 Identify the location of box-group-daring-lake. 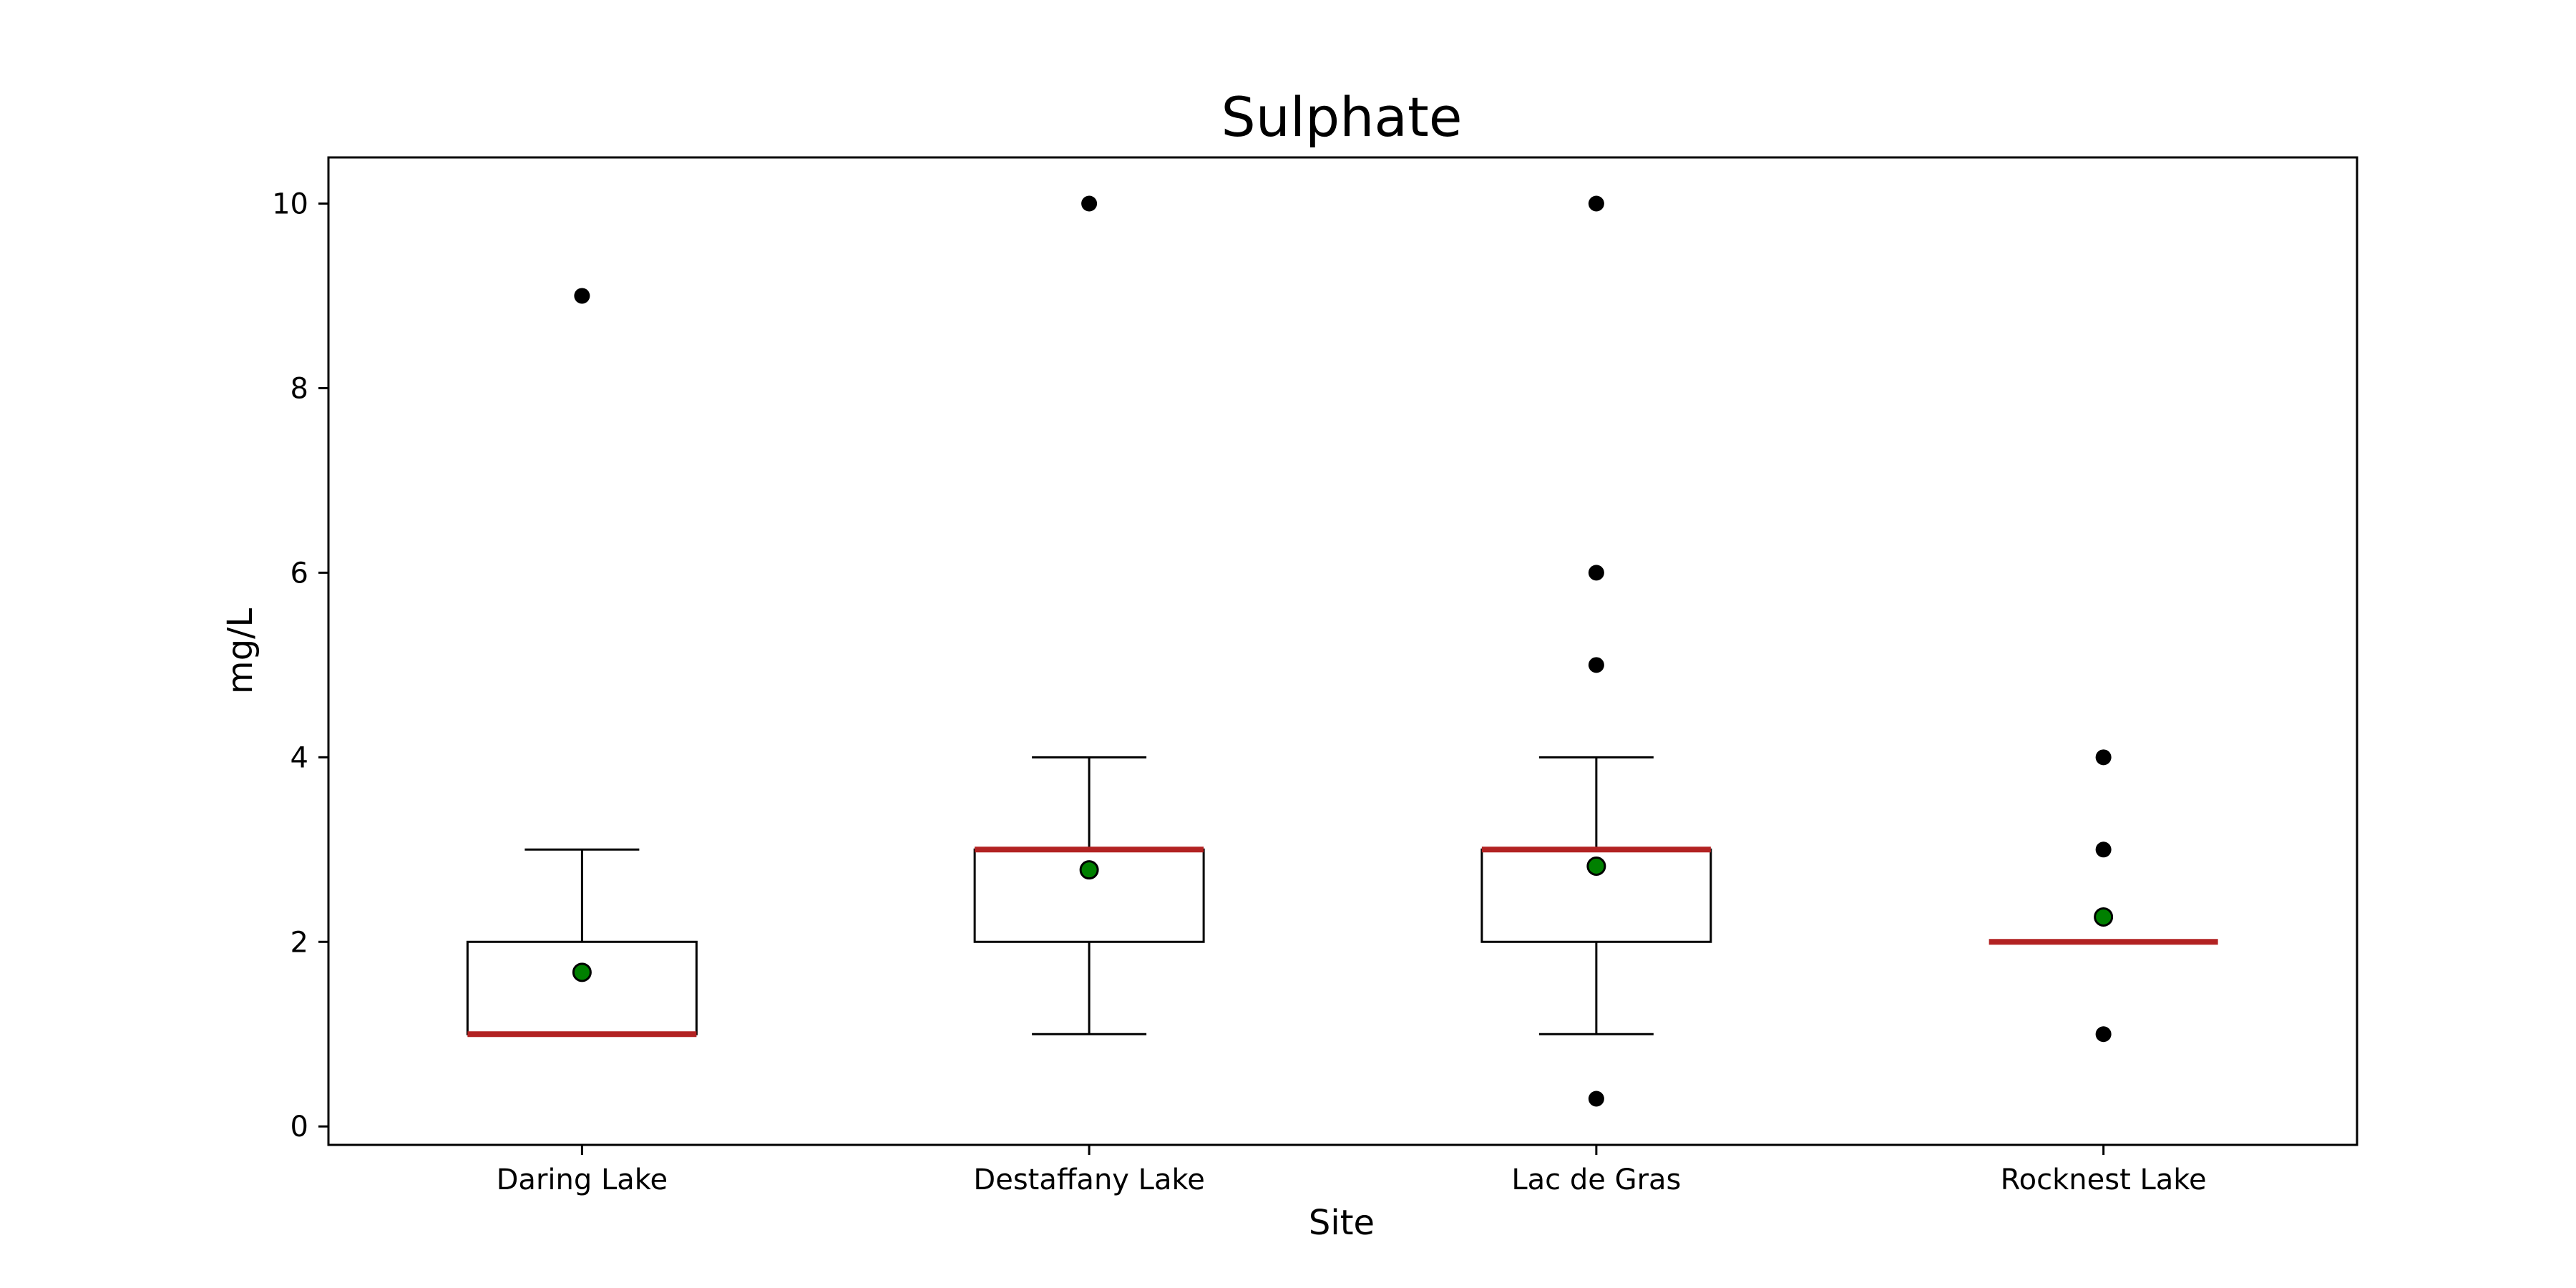
(582, 663).